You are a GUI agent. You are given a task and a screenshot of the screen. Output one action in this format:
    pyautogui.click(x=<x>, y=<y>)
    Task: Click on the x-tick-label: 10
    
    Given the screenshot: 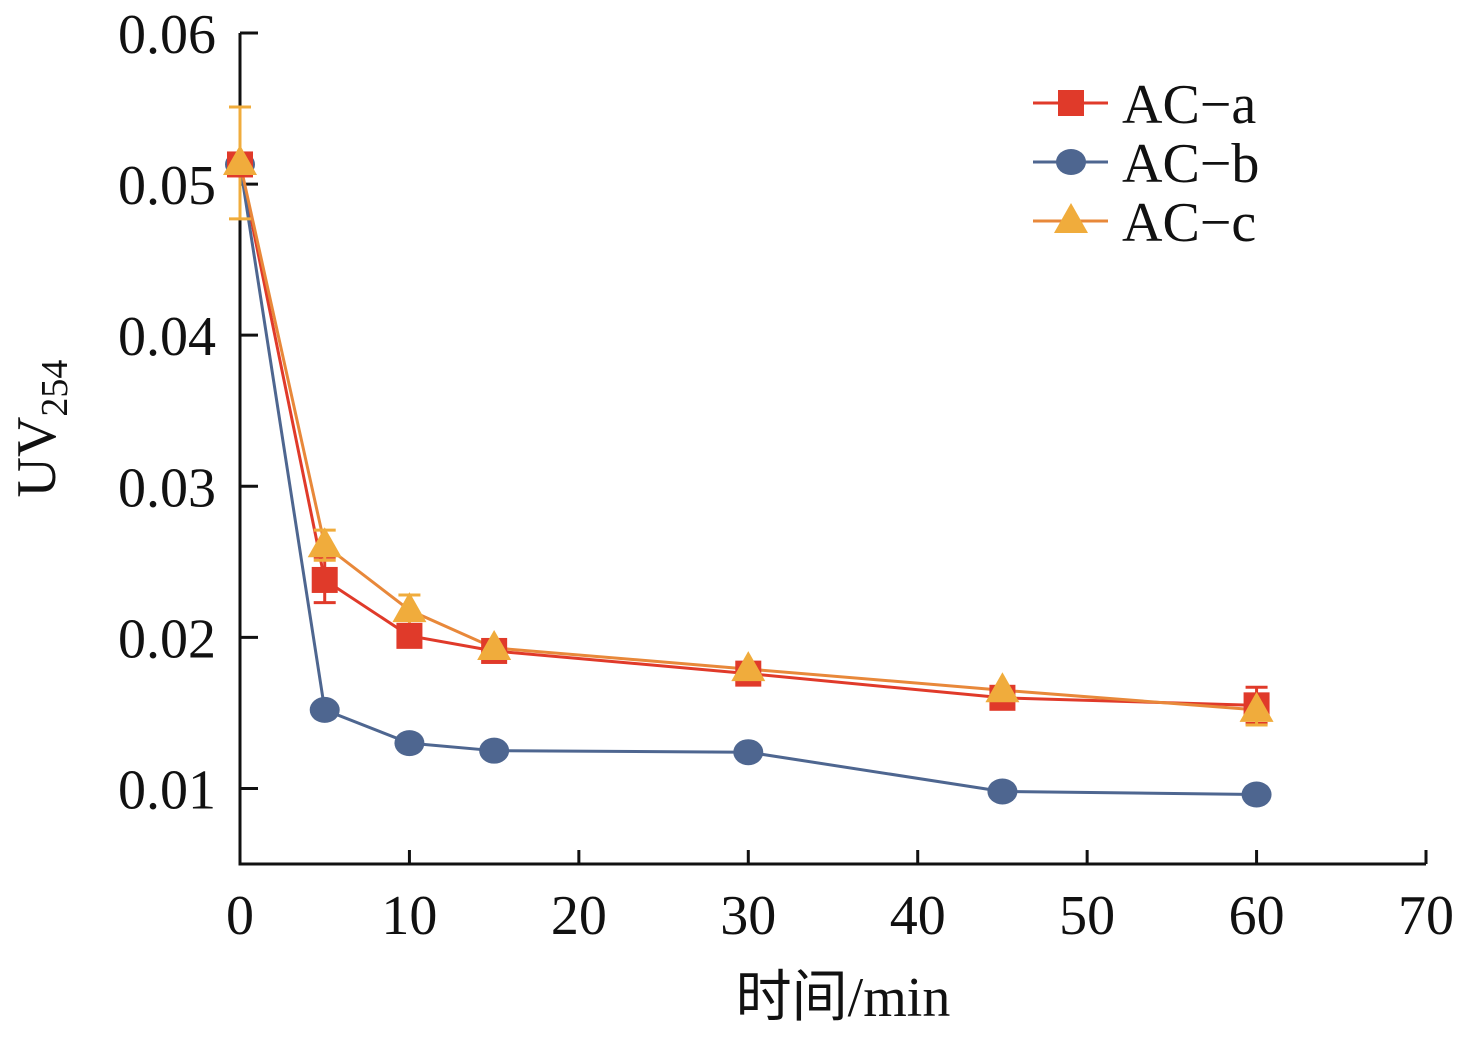 What is the action you would take?
    pyautogui.click(x=409, y=916)
    